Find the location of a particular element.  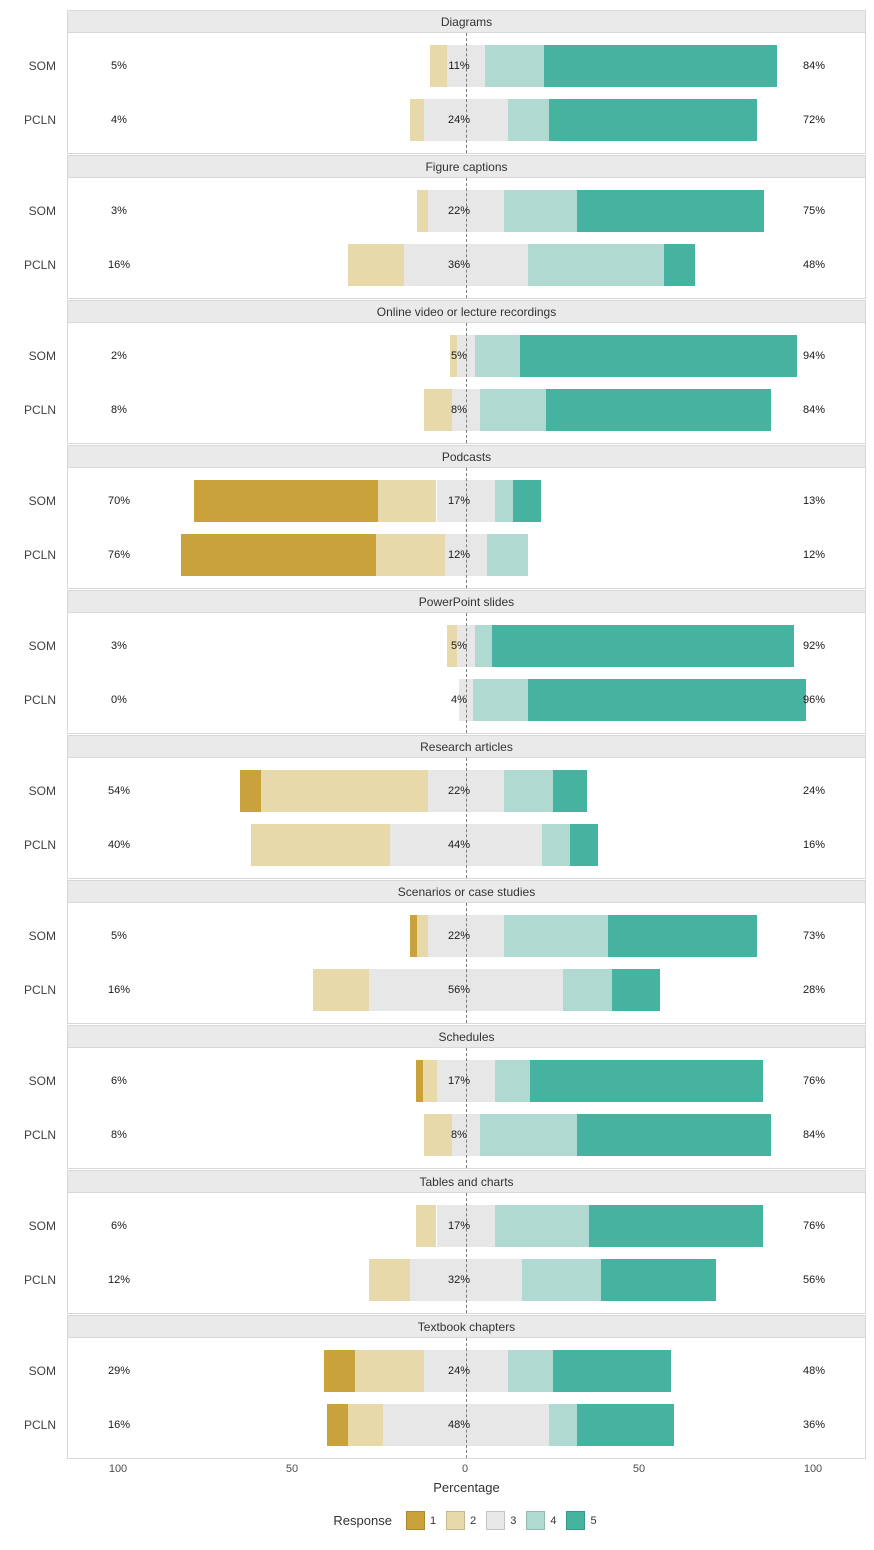

low-percentage-label: 6% is located at coordinates (119, 1081).